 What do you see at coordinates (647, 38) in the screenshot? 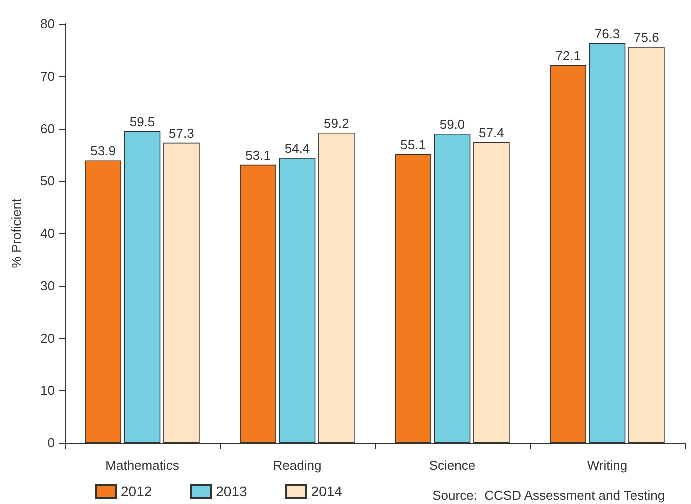
I see `data-label: 75.6` at bounding box center [647, 38].